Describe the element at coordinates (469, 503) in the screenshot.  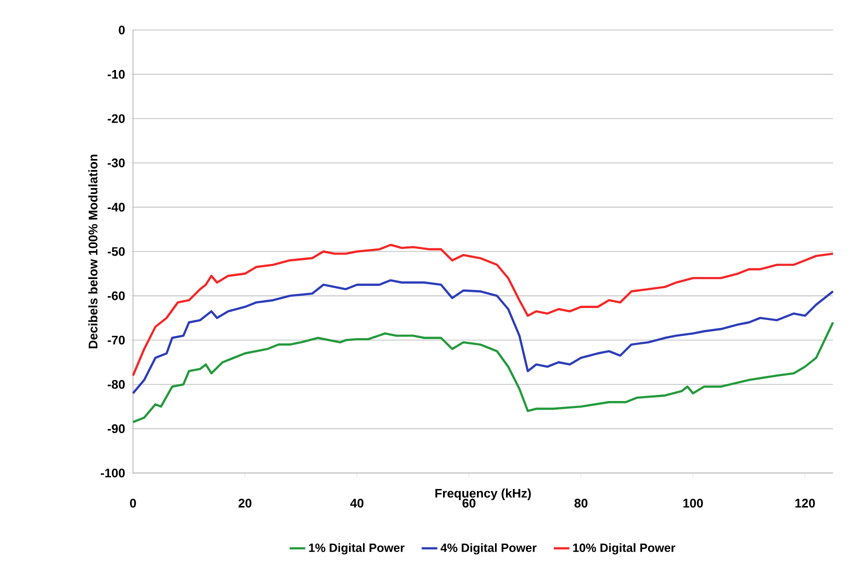
I see `x-tick-label: 60` at that location.